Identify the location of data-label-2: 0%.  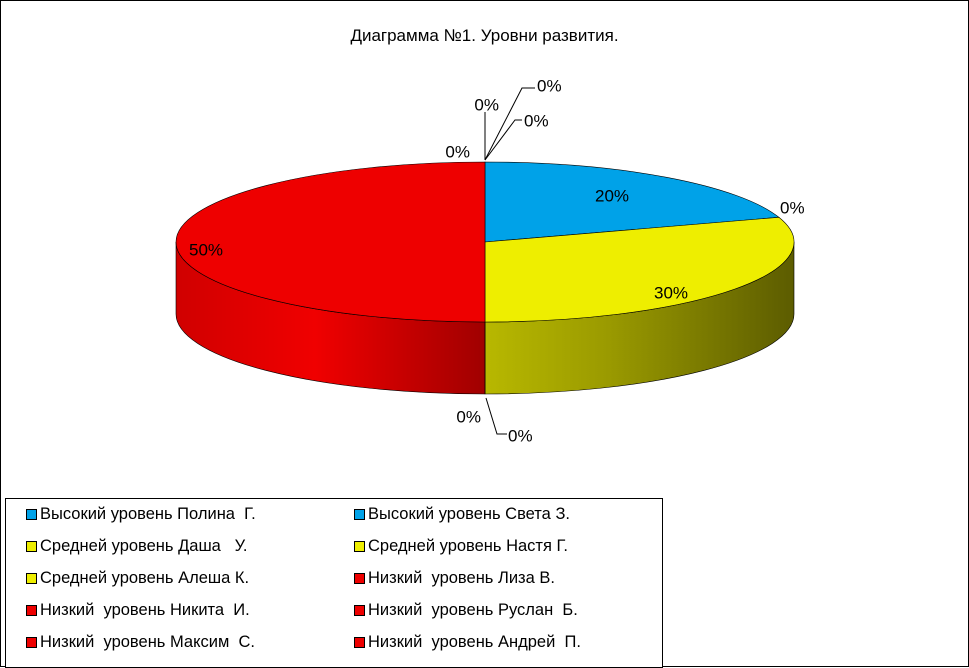
(792, 207).